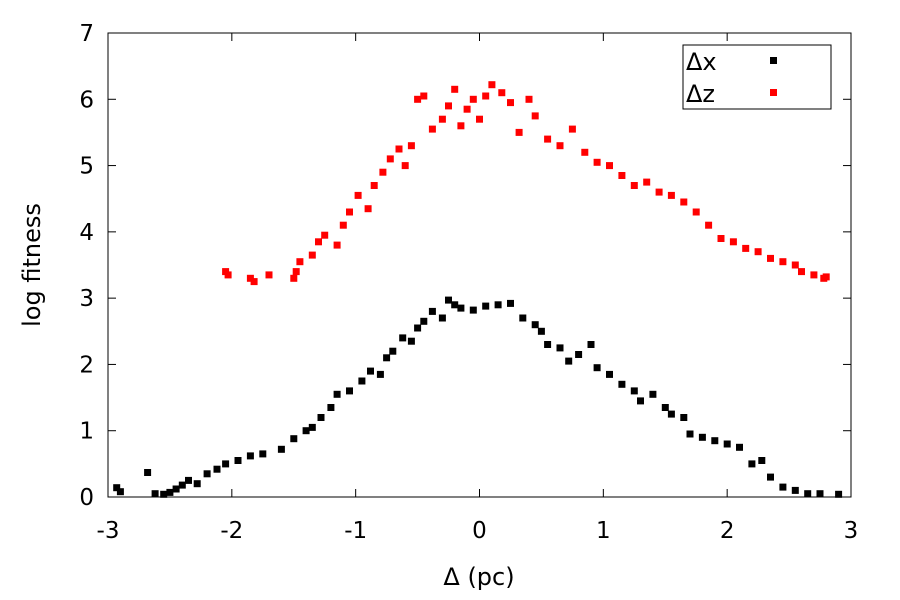 Image resolution: width=900 pixels, height=600 pixels. I want to click on y-tick-label: 6, so click(86, 100).